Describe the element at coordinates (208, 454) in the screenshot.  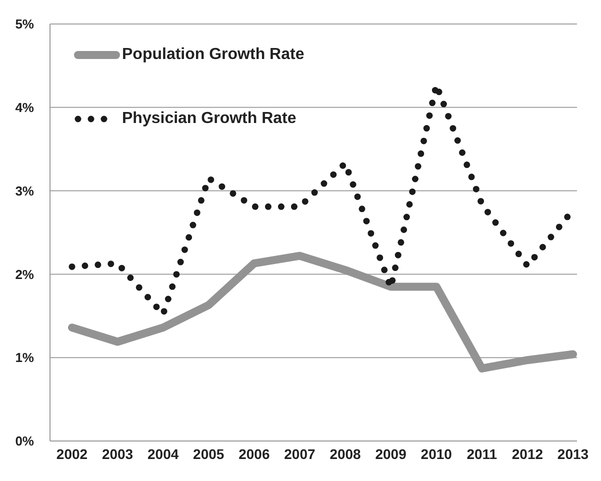
I see `x-tick-label: 2005` at that location.